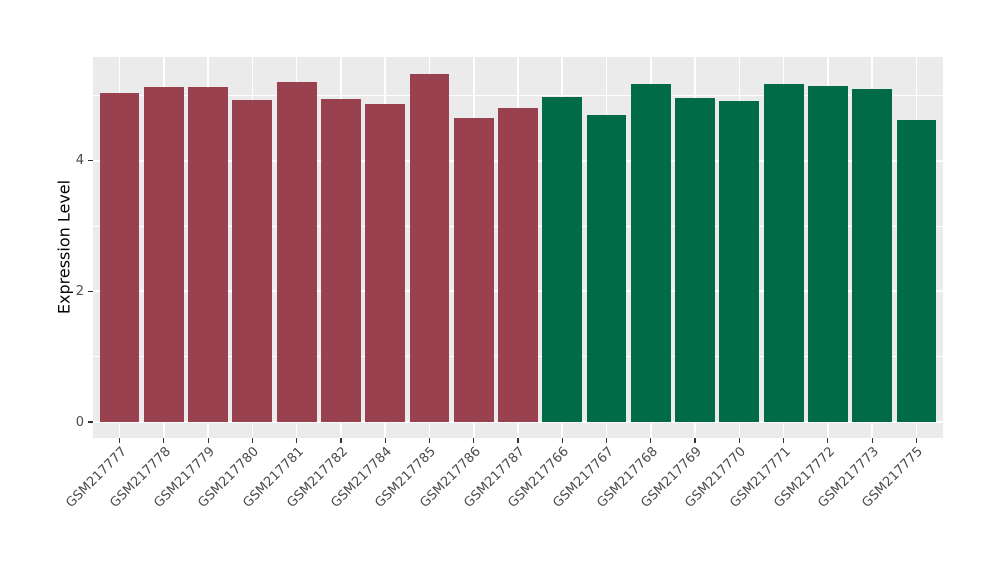  Describe the element at coordinates (79, 422) in the screenshot. I see `y-tick-label: 0` at that location.